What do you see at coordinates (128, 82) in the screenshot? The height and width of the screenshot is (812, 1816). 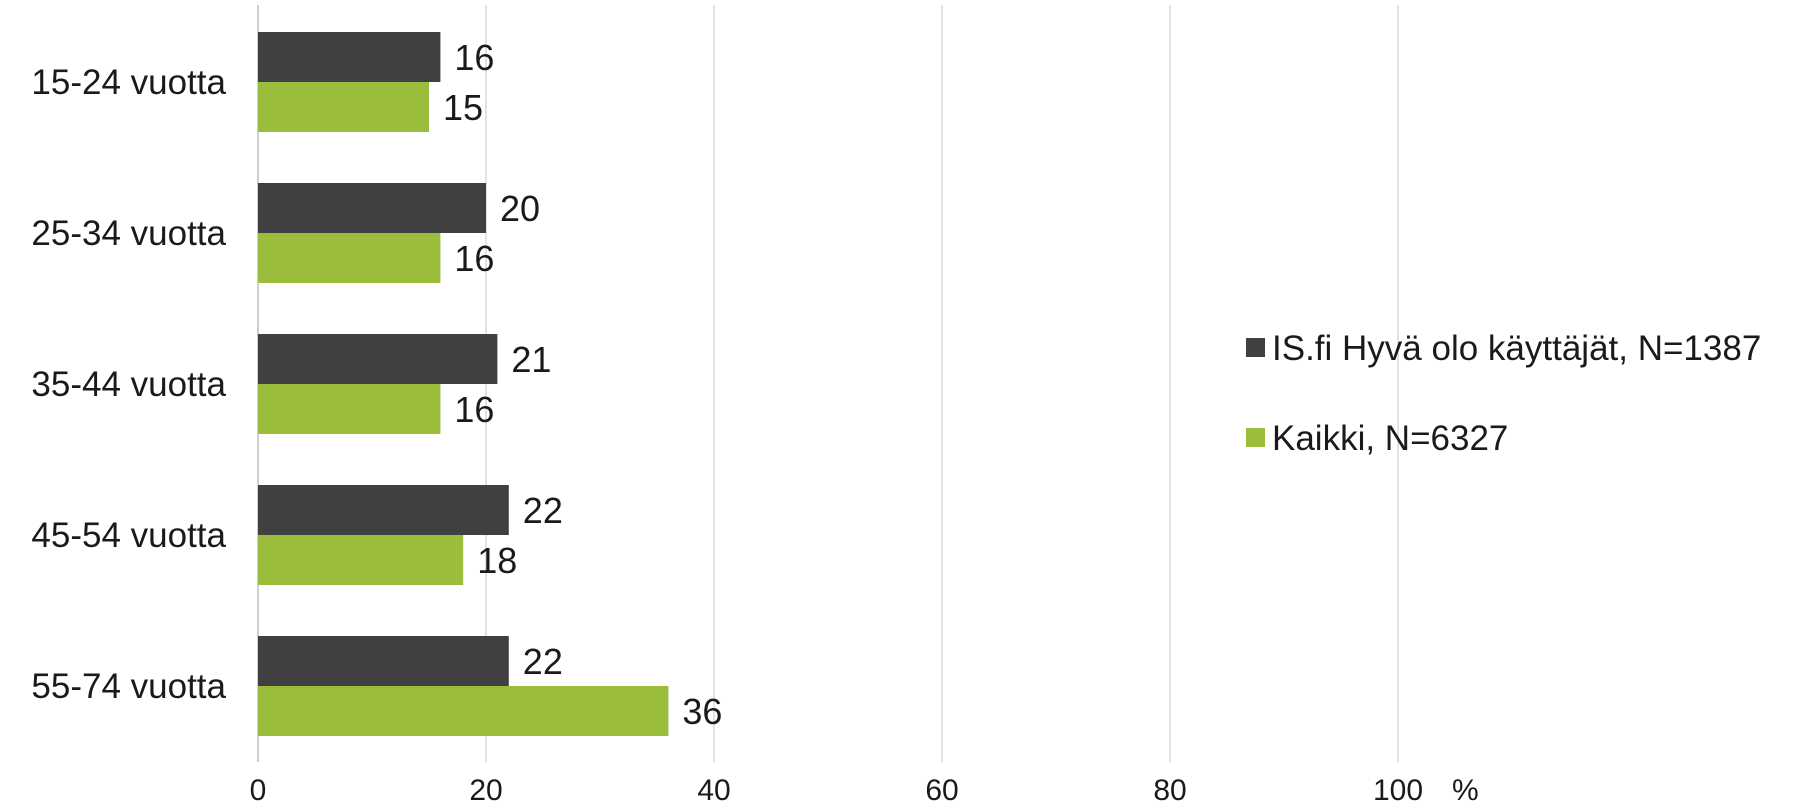 I see `category-label-1: 15-24 vuotta` at bounding box center [128, 82].